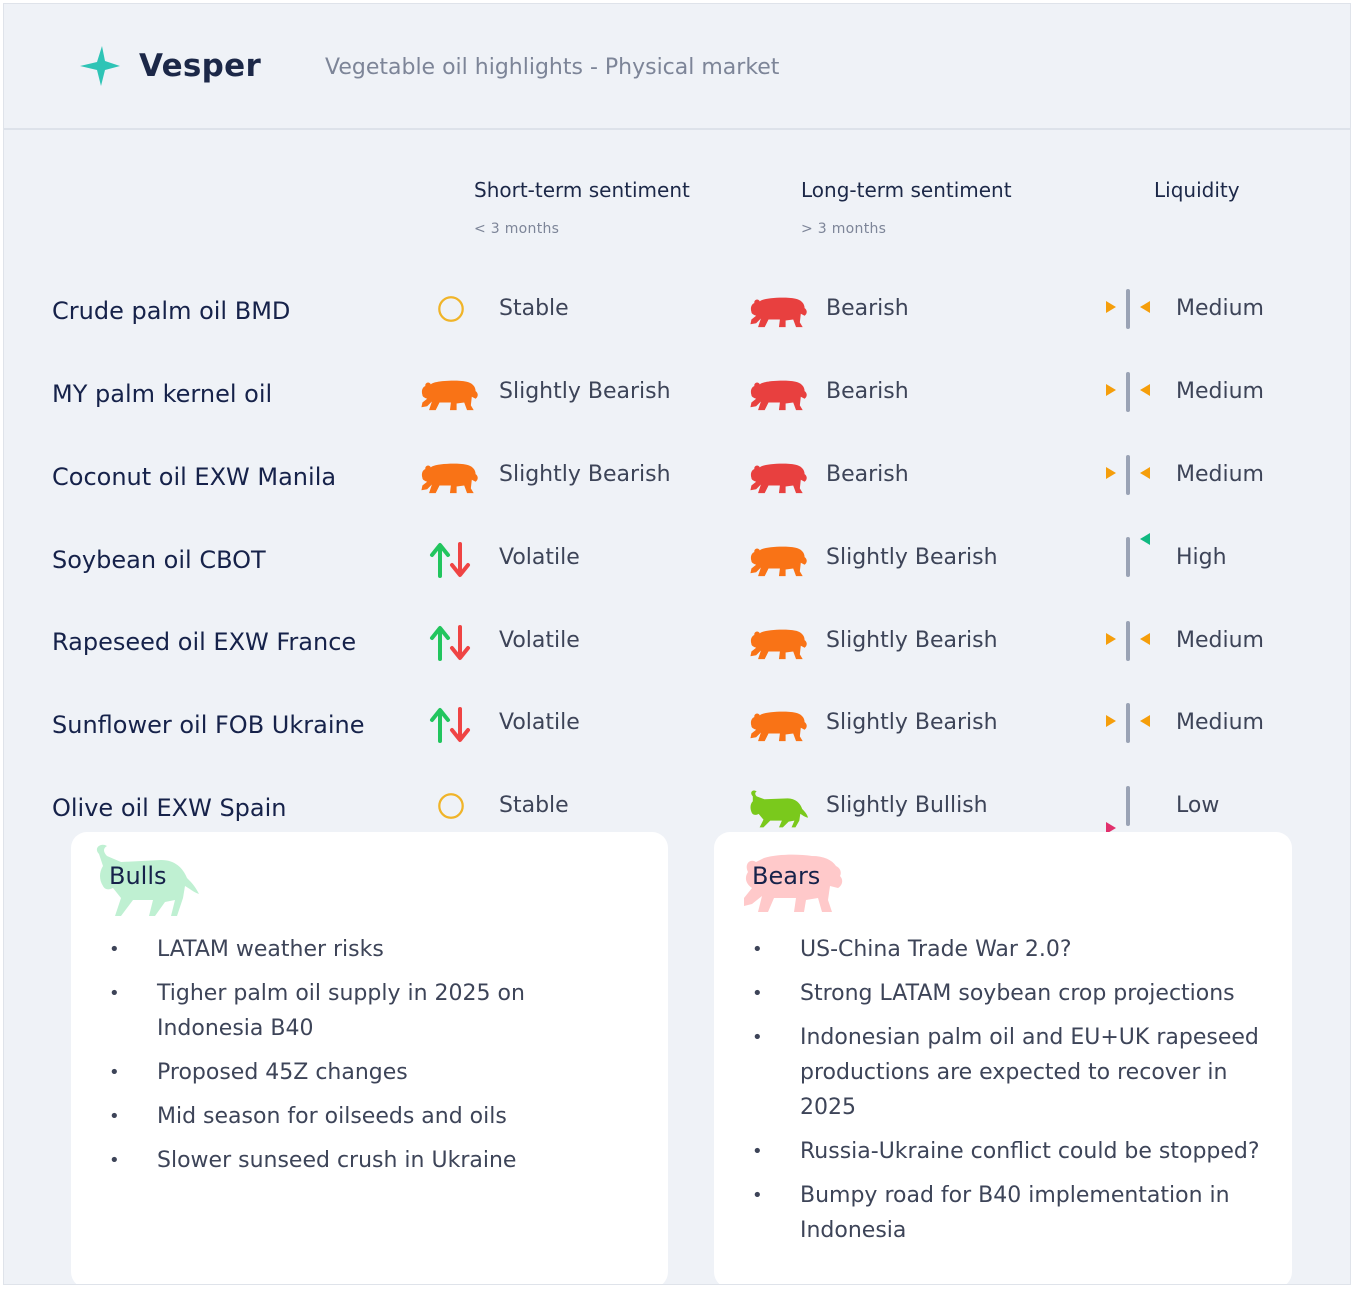 The image size is (1356, 1290). Describe the element at coordinates (369, 1072) in the screenshot. I see `bulls-point: Proposed 45Z changes` at that location.